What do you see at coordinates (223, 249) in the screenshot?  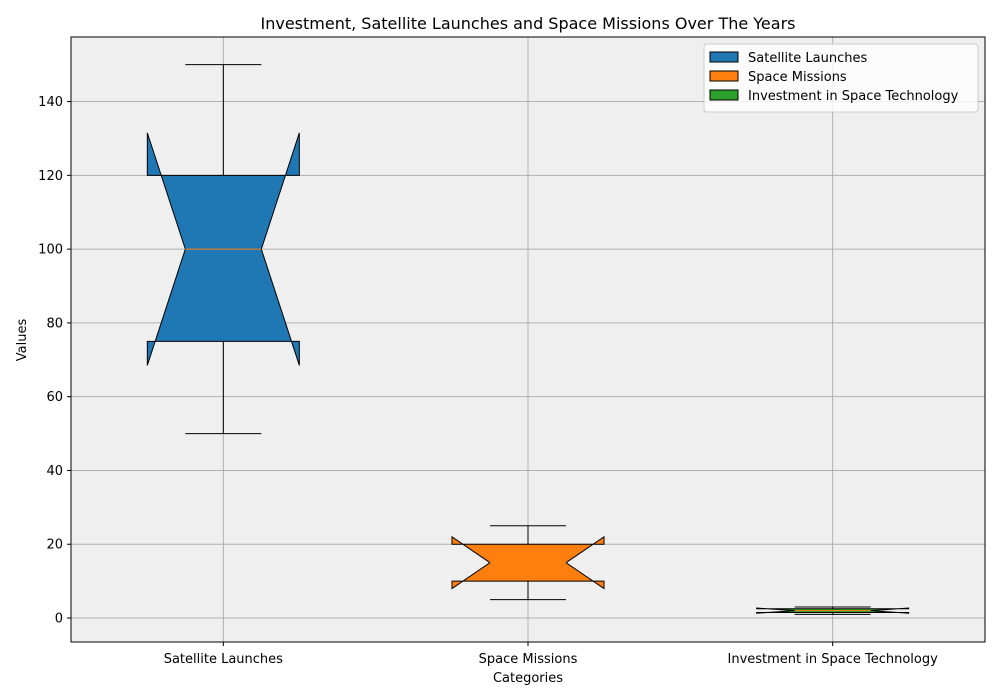 I see `box-satellite-launches` at bounding box center [223, 249].